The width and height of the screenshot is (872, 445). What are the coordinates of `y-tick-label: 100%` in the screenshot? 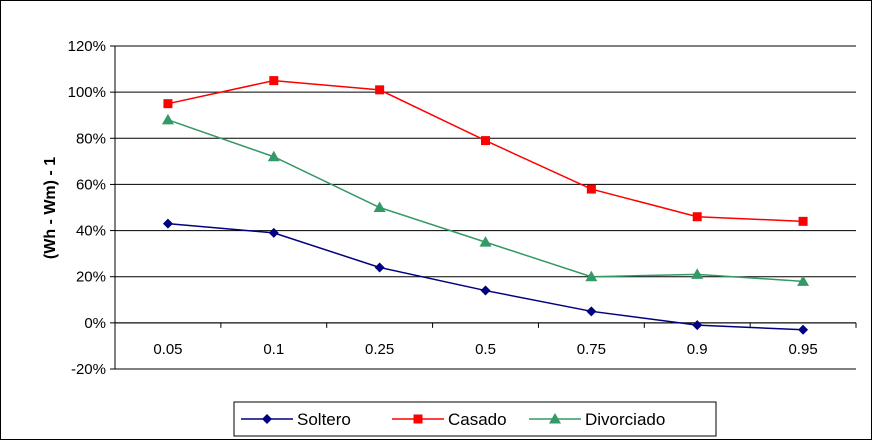 It's located at (87, 92).